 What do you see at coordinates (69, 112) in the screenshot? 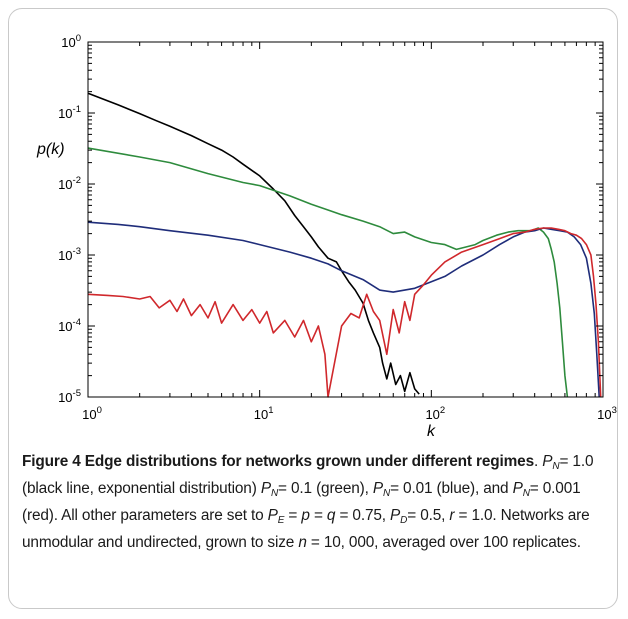
I see `y-tick-label: 10⁻¹` at bounding box center [69, 112].